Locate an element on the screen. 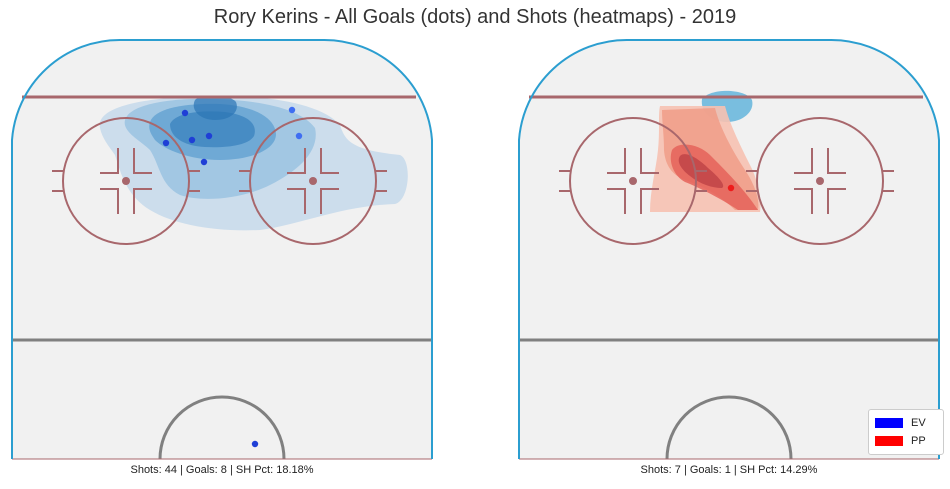 The image size is (950, 489). right-left-faceoff-dot is located at coordinates (633, 181).